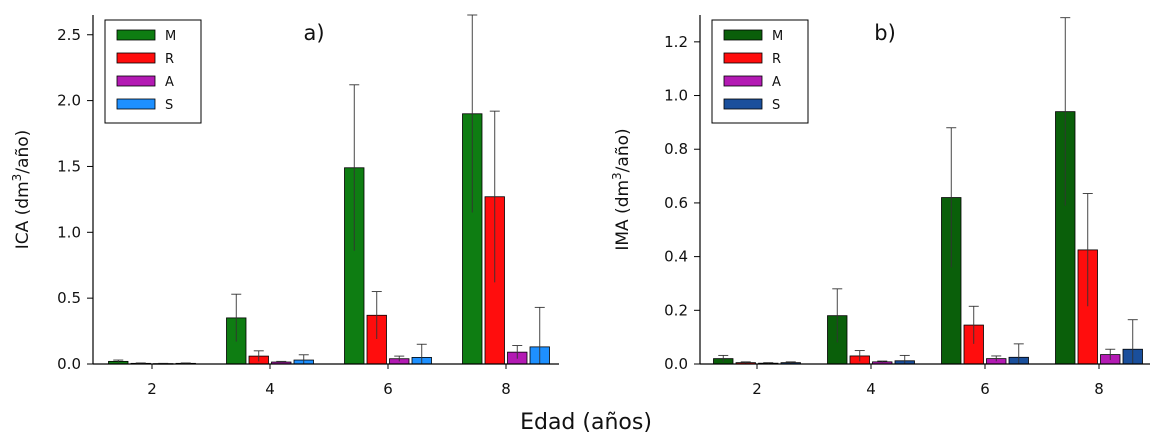  Describe the element at coordinates (676, 149) in the screenshot. I see `y-tick-label-0.8: 0.8` at that location.